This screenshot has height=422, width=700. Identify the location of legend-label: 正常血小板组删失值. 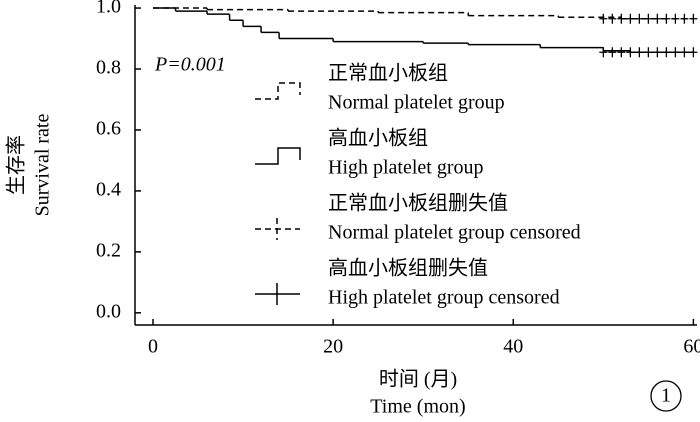
(418, 203).